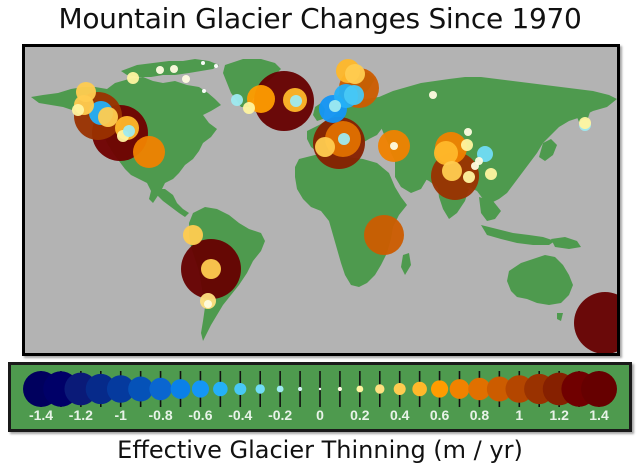 This screenshot has width=640, height=470. Describe the element at coordinates (599, 415) in the screenshot. I see `legend-label: 1.4` at that location.